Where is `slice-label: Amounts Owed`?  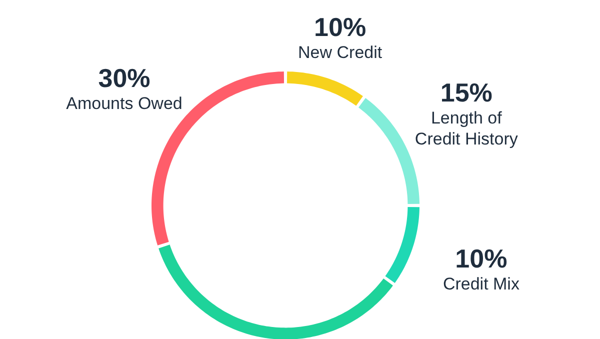 slice-label: Amounts Owed is located at coordinates (124, 103).